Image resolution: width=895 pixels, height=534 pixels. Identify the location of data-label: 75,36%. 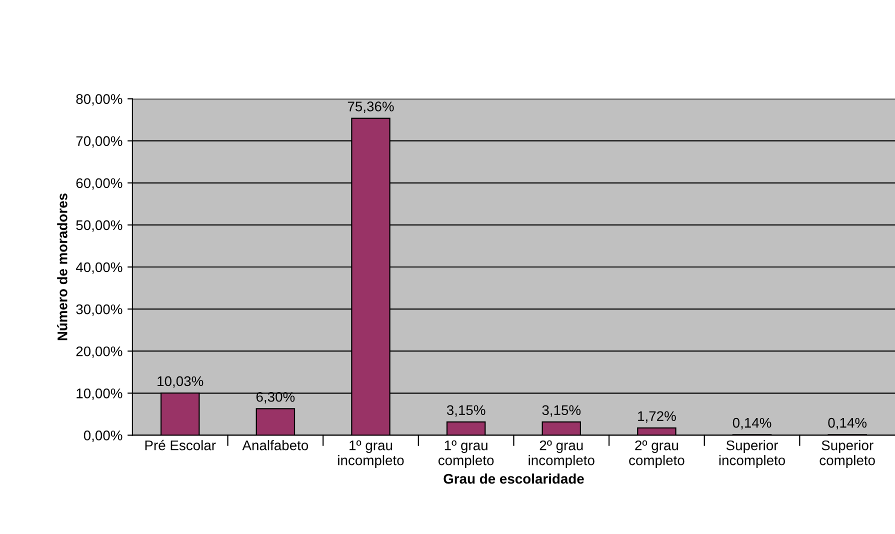
(371, 108).